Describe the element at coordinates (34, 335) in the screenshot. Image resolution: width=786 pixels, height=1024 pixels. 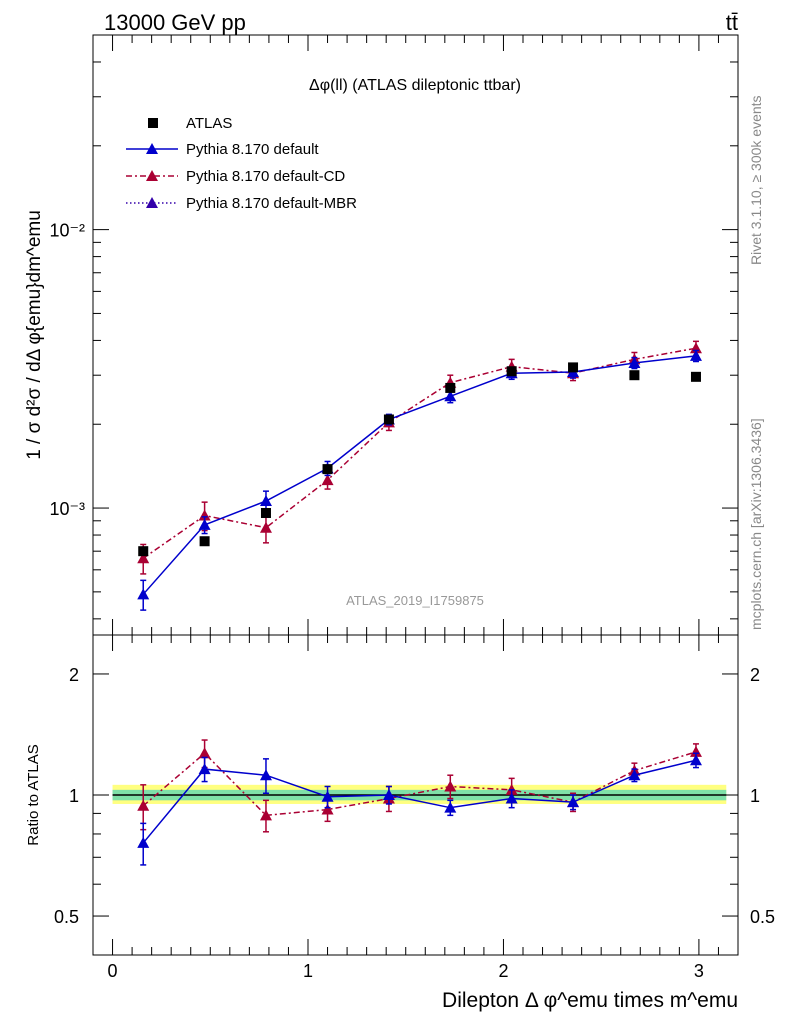
I see `main-ylabel: 1 / σ d²σ / dΔ φ{emu}dm^emu` at that location.